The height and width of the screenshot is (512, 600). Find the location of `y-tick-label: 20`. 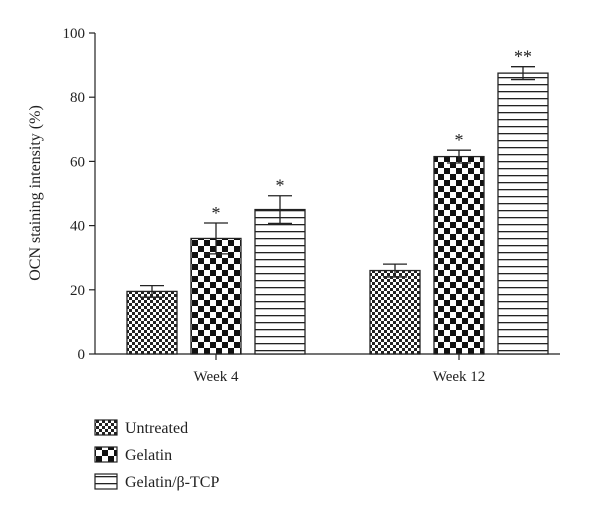

y-tick-label: 20 is located at coordinates (77, 291).